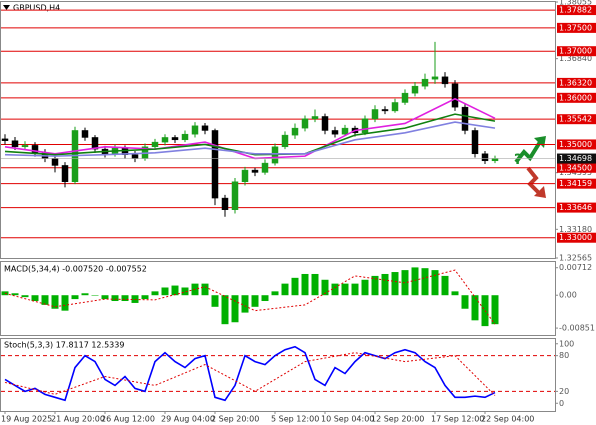 Image resolution: width=596 pixels, height=425 pixels. I want to click on x-tick-label: 5 Sep 12:00, so click(295, 419).